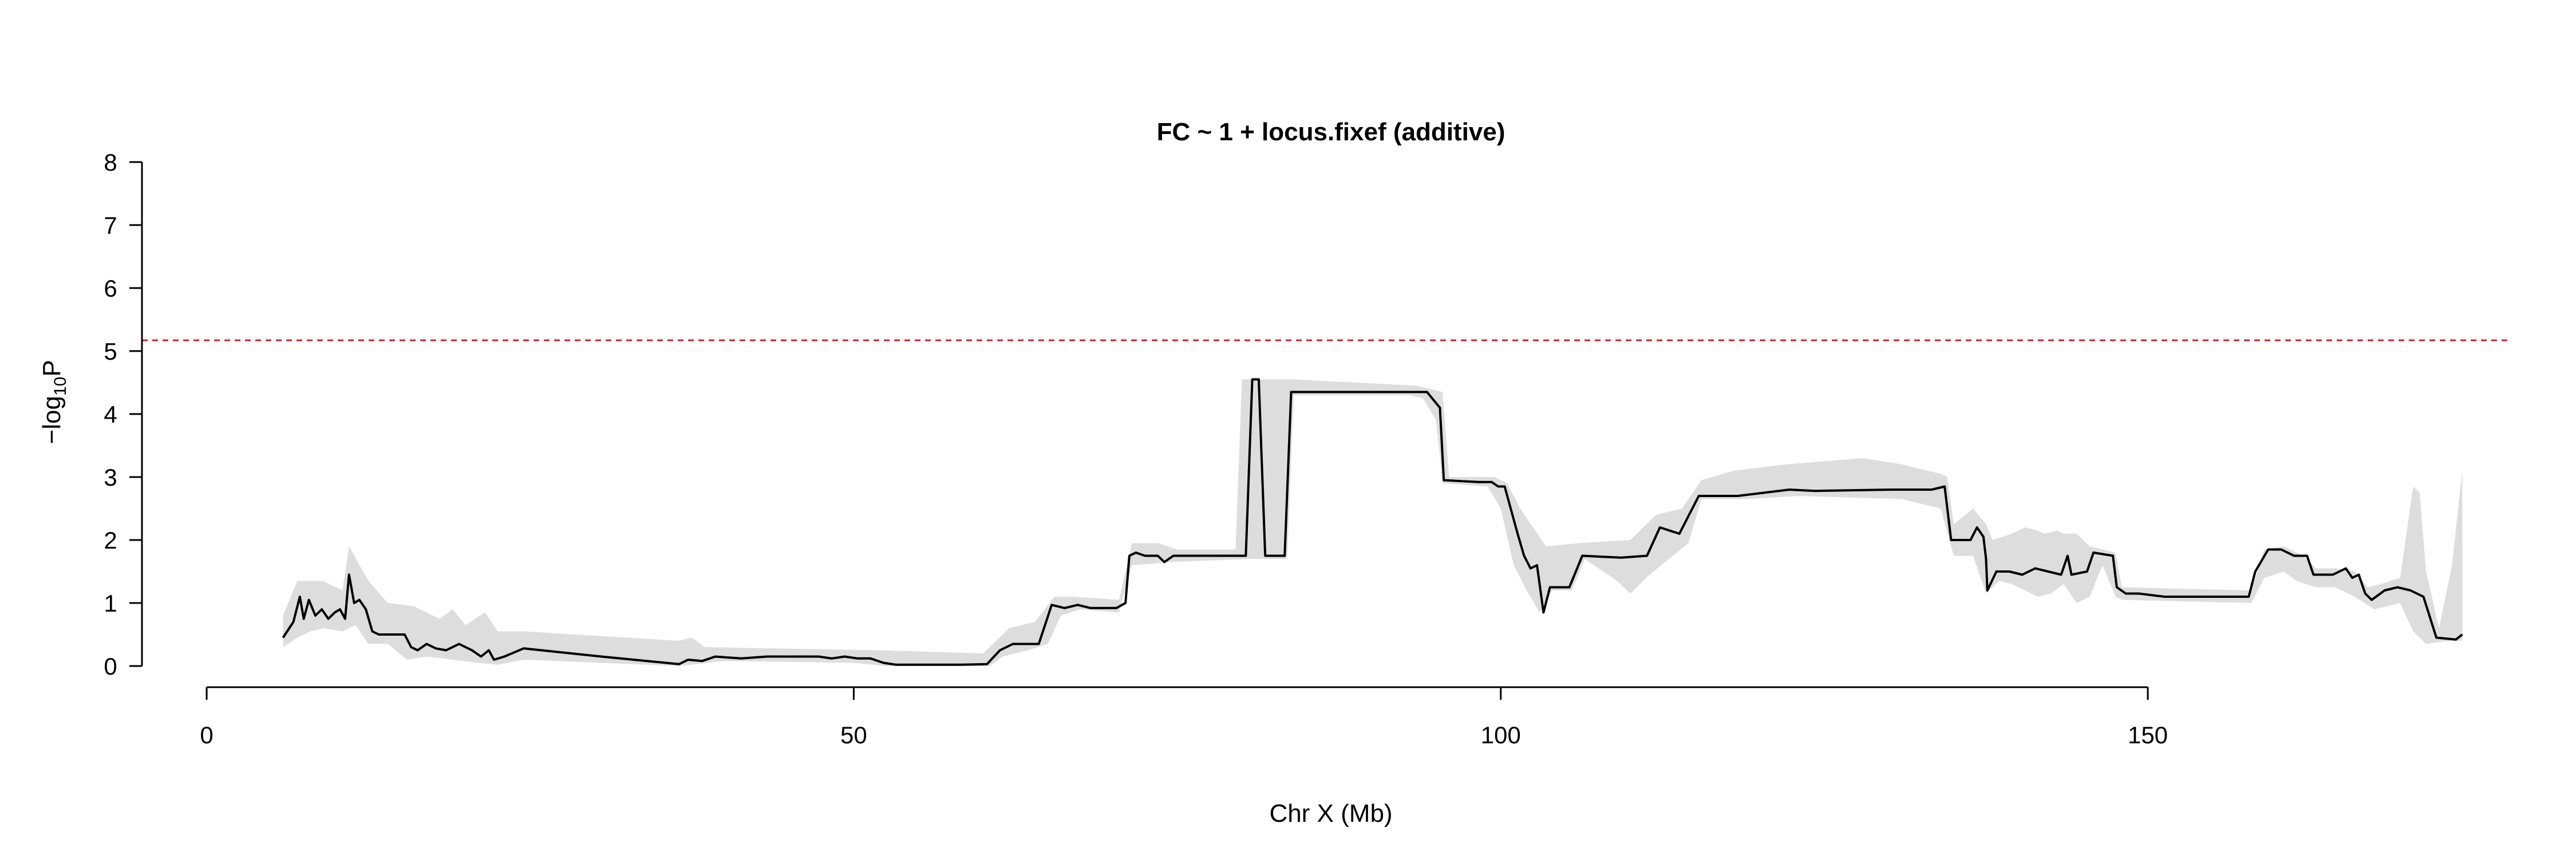 This screenshot has width=2576, height=859. I want to click on y-tick-label: 5, so click(110, 351).